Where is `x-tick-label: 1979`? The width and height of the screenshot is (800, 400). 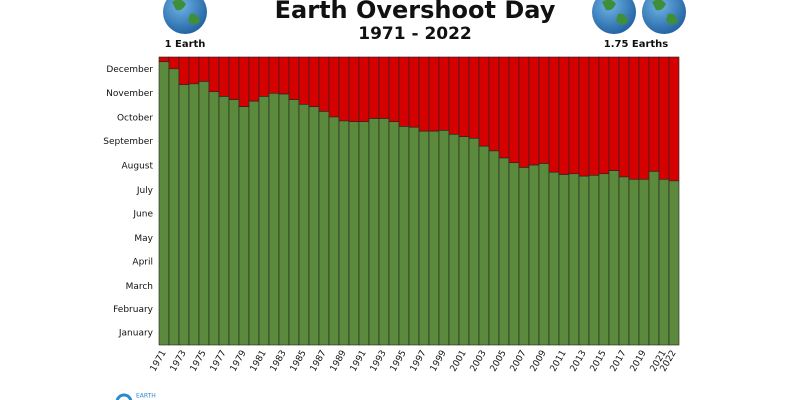
x-tick-label: 1979 is located at coordinates (239, 361).